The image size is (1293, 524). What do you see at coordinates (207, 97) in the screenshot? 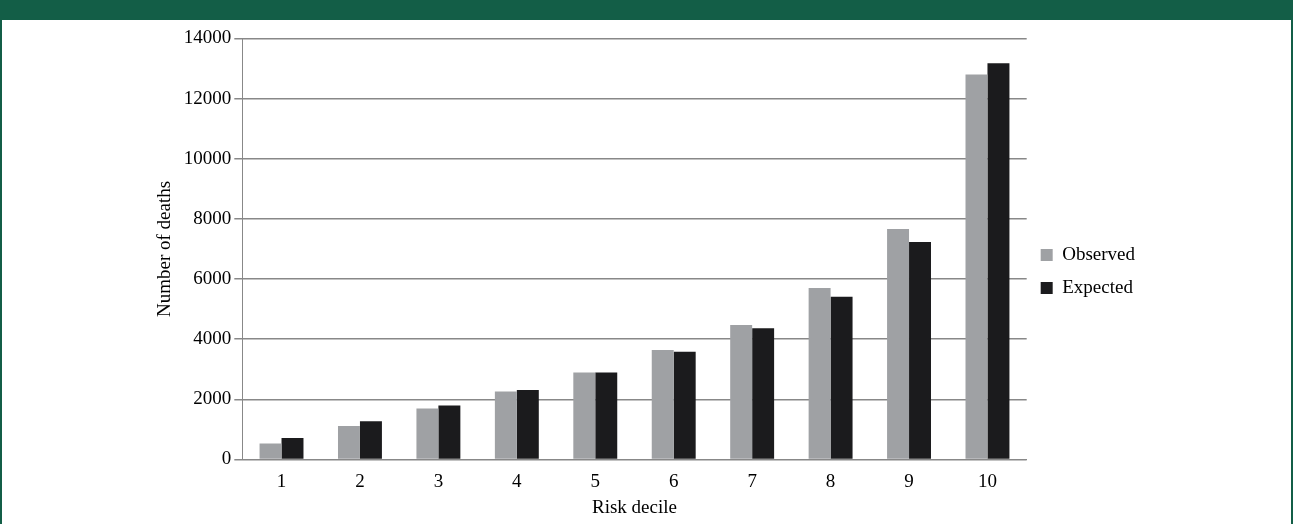
I see `y-tick-label: 12000` at bounding box center [207, 97].